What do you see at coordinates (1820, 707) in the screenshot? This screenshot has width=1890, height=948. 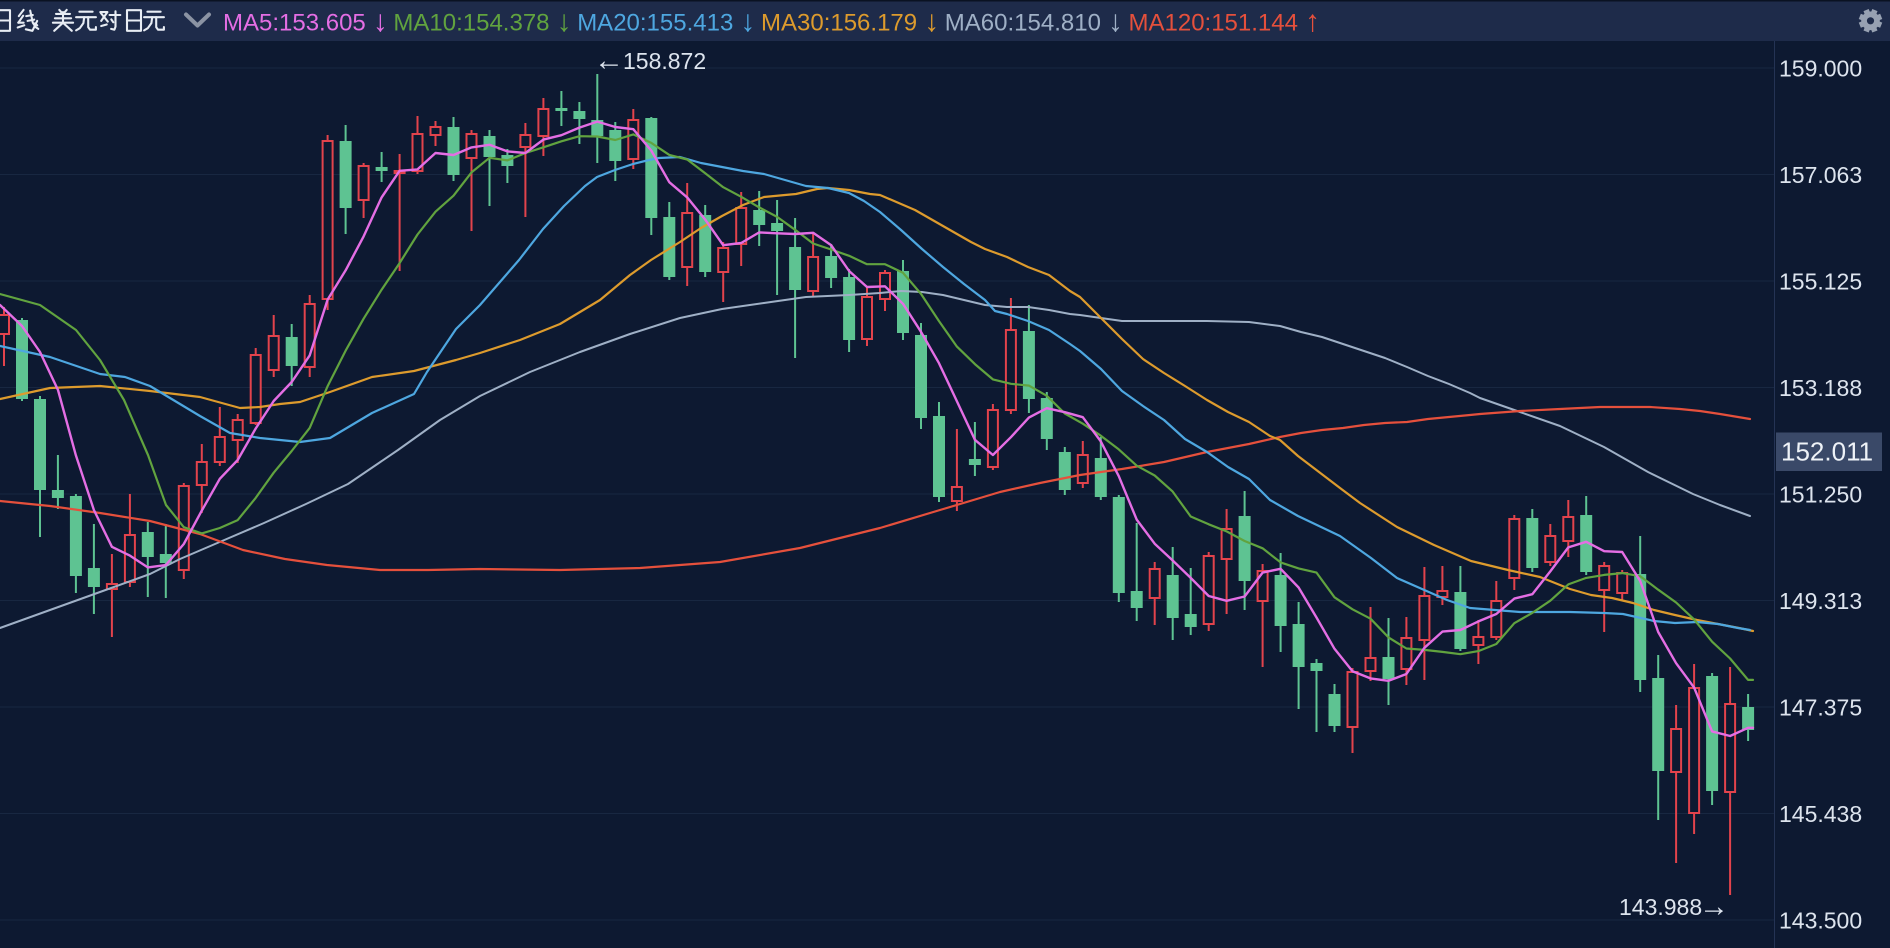 I see `svg-text: 147.375` at bounding box center [1820, 707].